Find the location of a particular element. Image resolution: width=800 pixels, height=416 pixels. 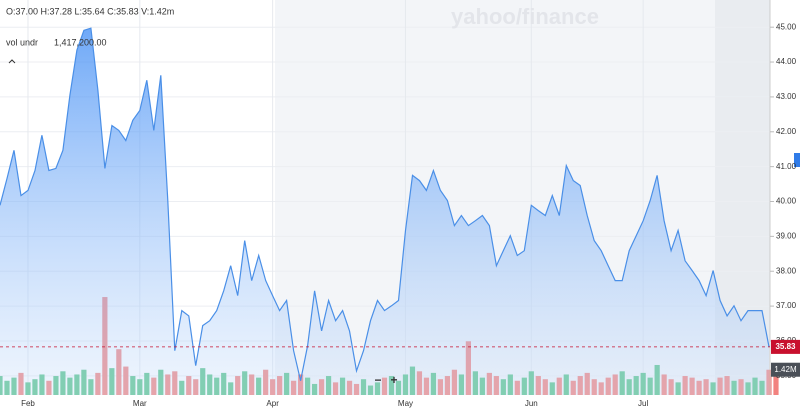

last-price-box is located at coordinates (785, 346).